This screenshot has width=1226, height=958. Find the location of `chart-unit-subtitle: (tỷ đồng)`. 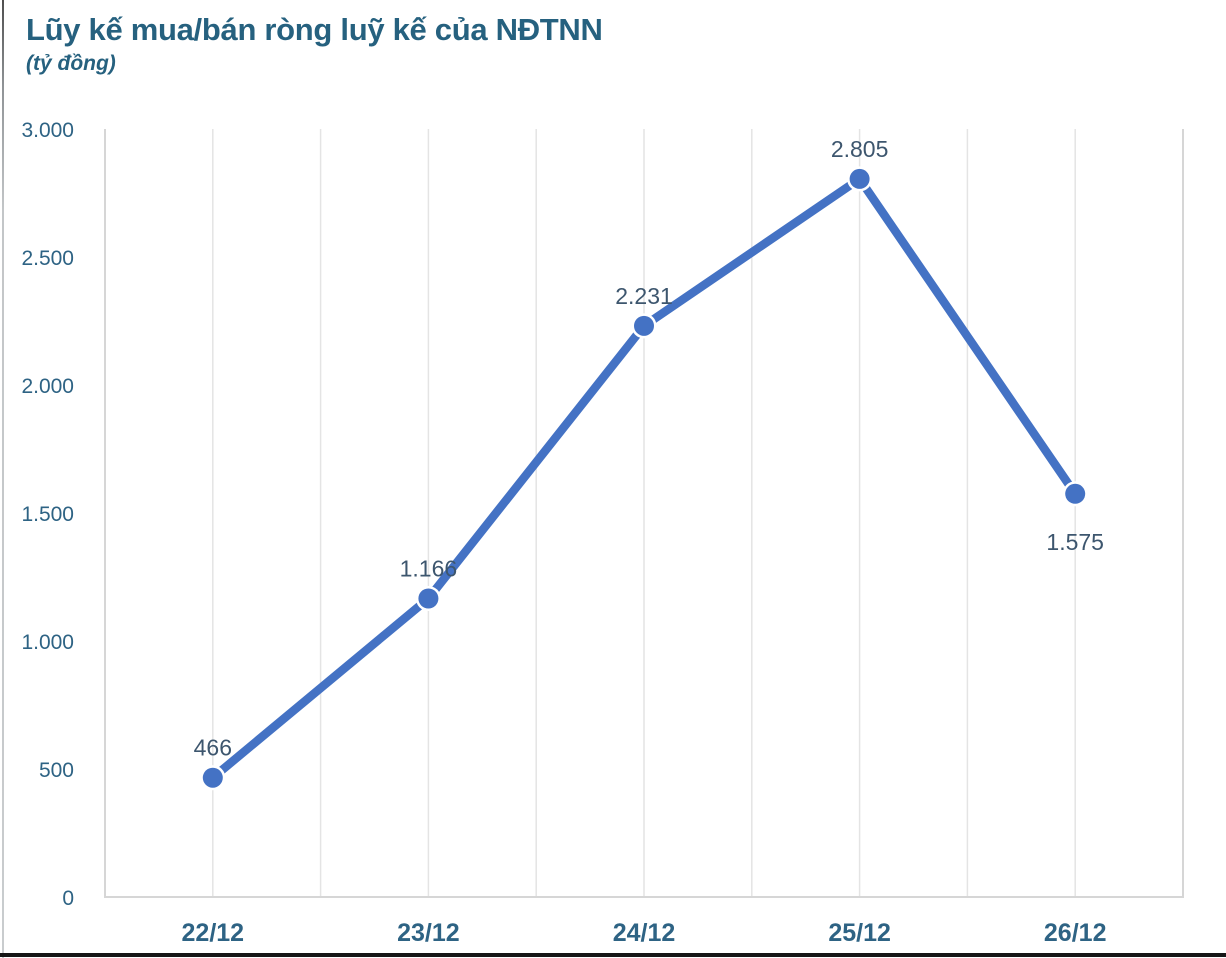

chart-unit-subtitle: (tỷ đồng) is located at coordinates (71, 63).